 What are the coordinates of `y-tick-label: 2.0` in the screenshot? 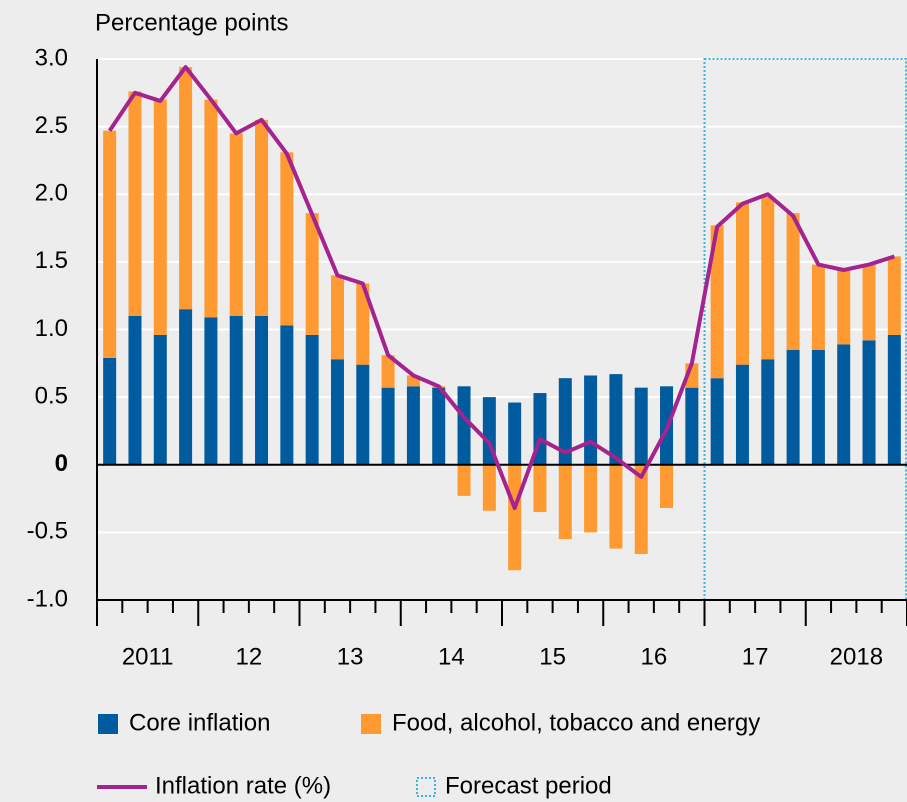 It's located at (51, 193).